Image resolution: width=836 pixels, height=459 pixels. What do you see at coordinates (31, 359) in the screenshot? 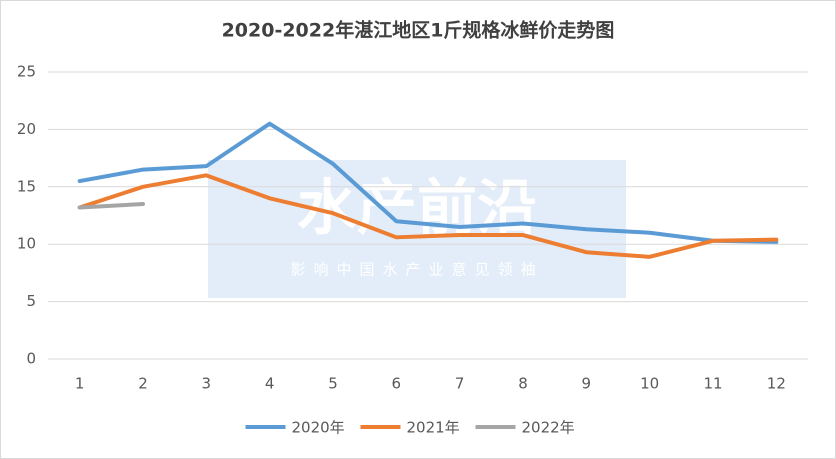
I see `y-tick-label: 0` at bounding box center [31, 359].